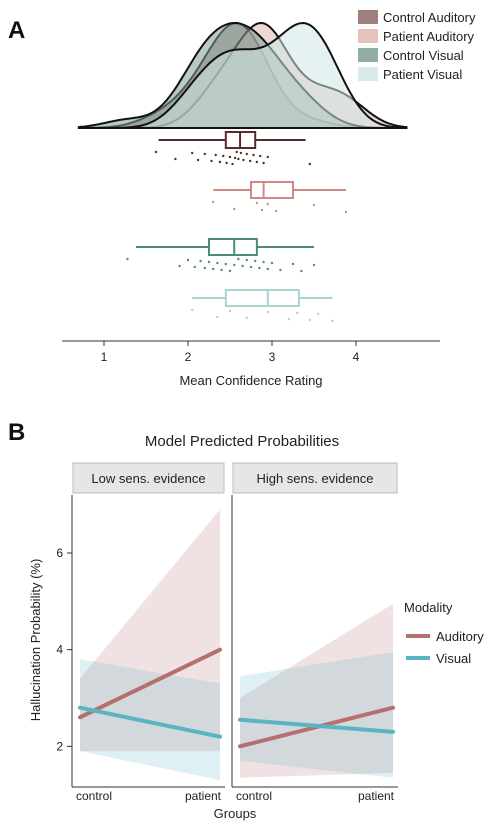 The width and height of the screenshot is (495, 822). I want to click on legend-label: Control Visual, so click(423, 55).